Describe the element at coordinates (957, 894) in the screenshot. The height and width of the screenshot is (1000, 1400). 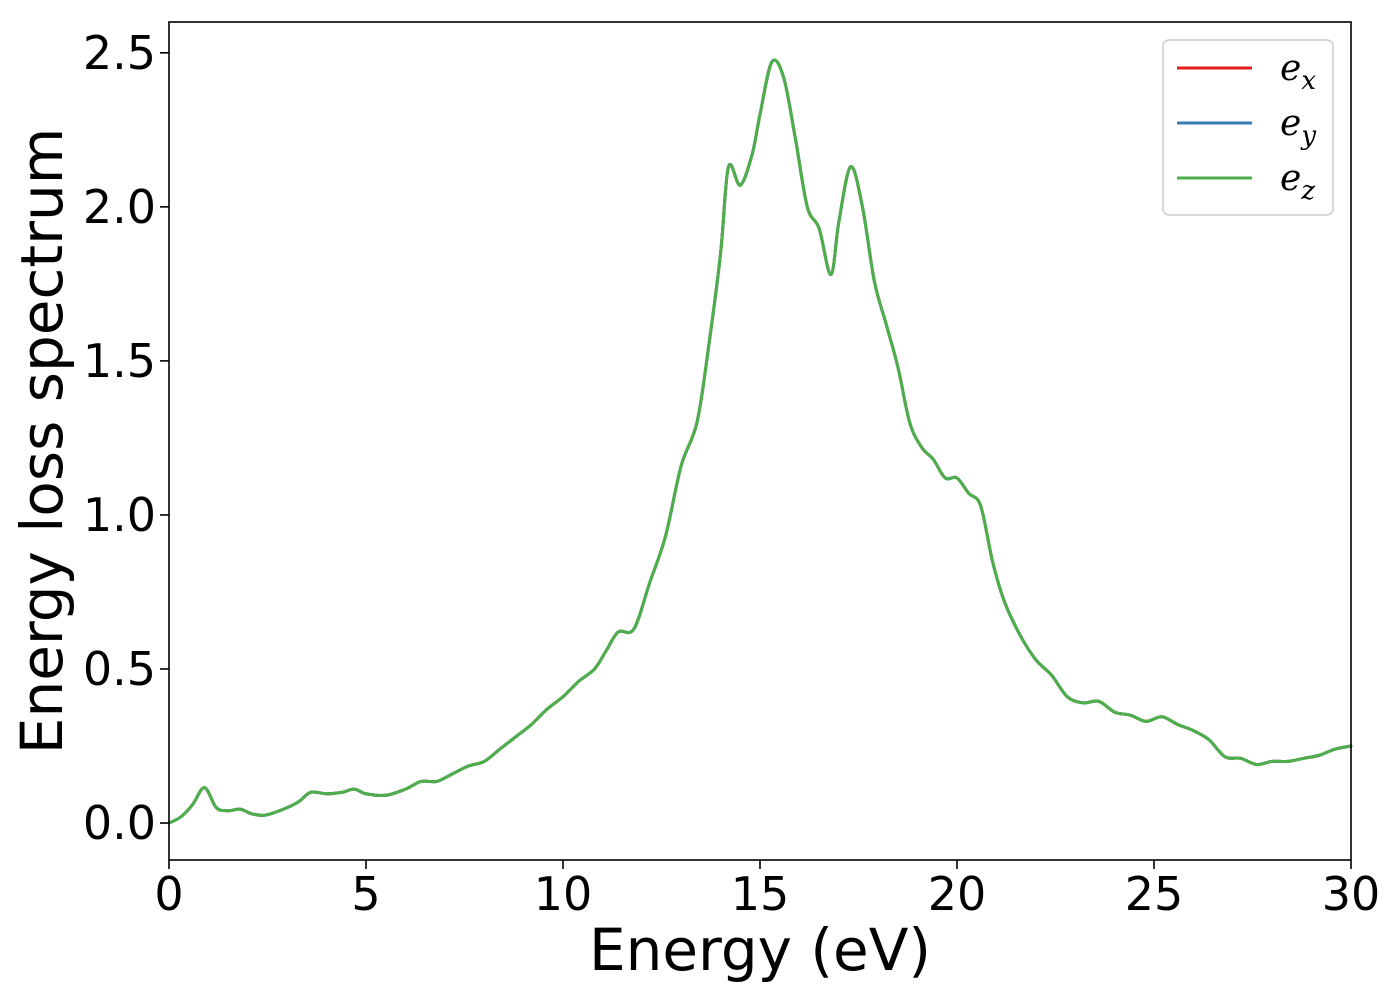
I see `x-tick-label: 20` at that location.